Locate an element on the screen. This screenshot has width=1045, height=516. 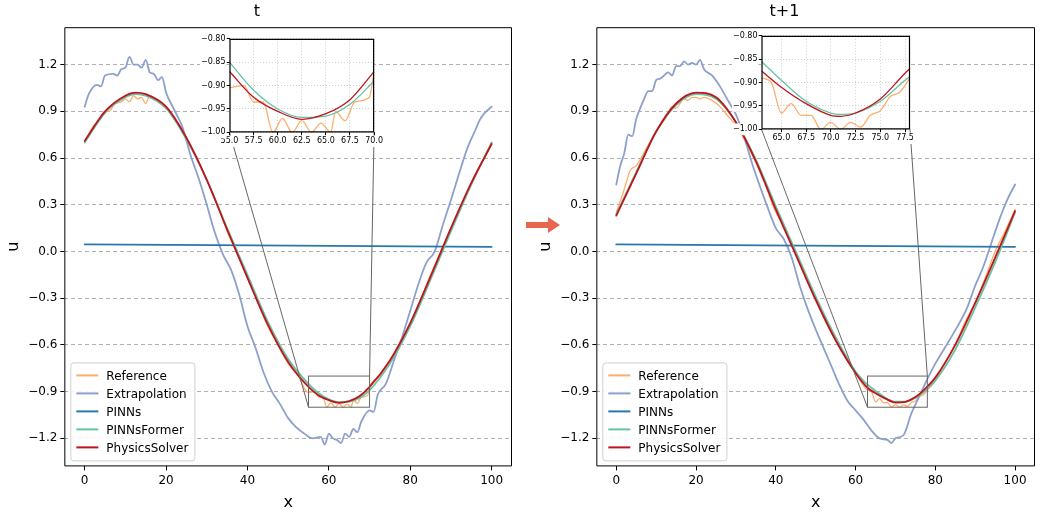
chart-title: t is located at coordinates (257, 10).